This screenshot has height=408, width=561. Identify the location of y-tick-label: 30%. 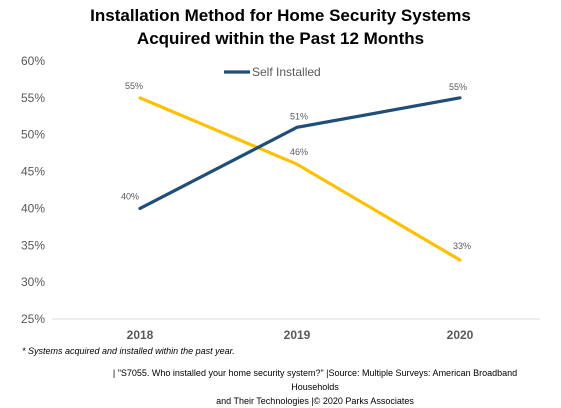
(33, 282).